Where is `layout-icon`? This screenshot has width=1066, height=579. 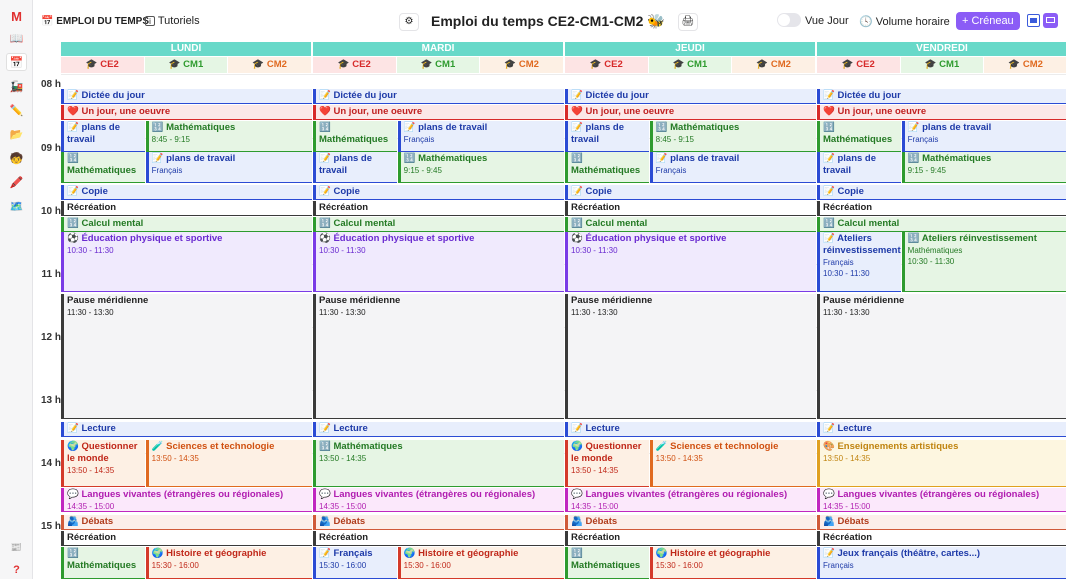 layout-icon is located at coordinates (1033, 20).